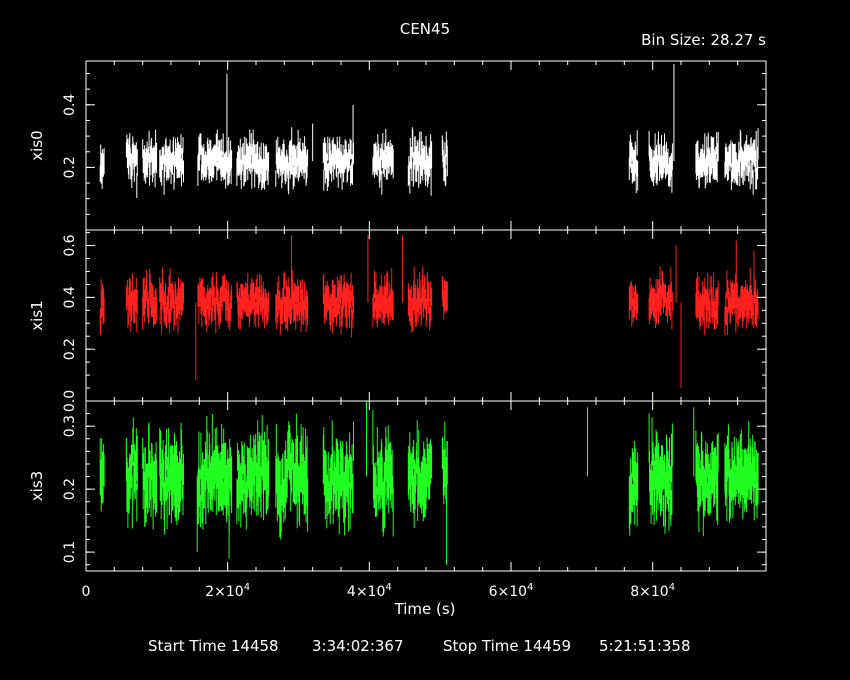  Describe the element at coordinates (70, 552) in the screenshot. I see `y-tick-label-xis3: 0.1` at that location.